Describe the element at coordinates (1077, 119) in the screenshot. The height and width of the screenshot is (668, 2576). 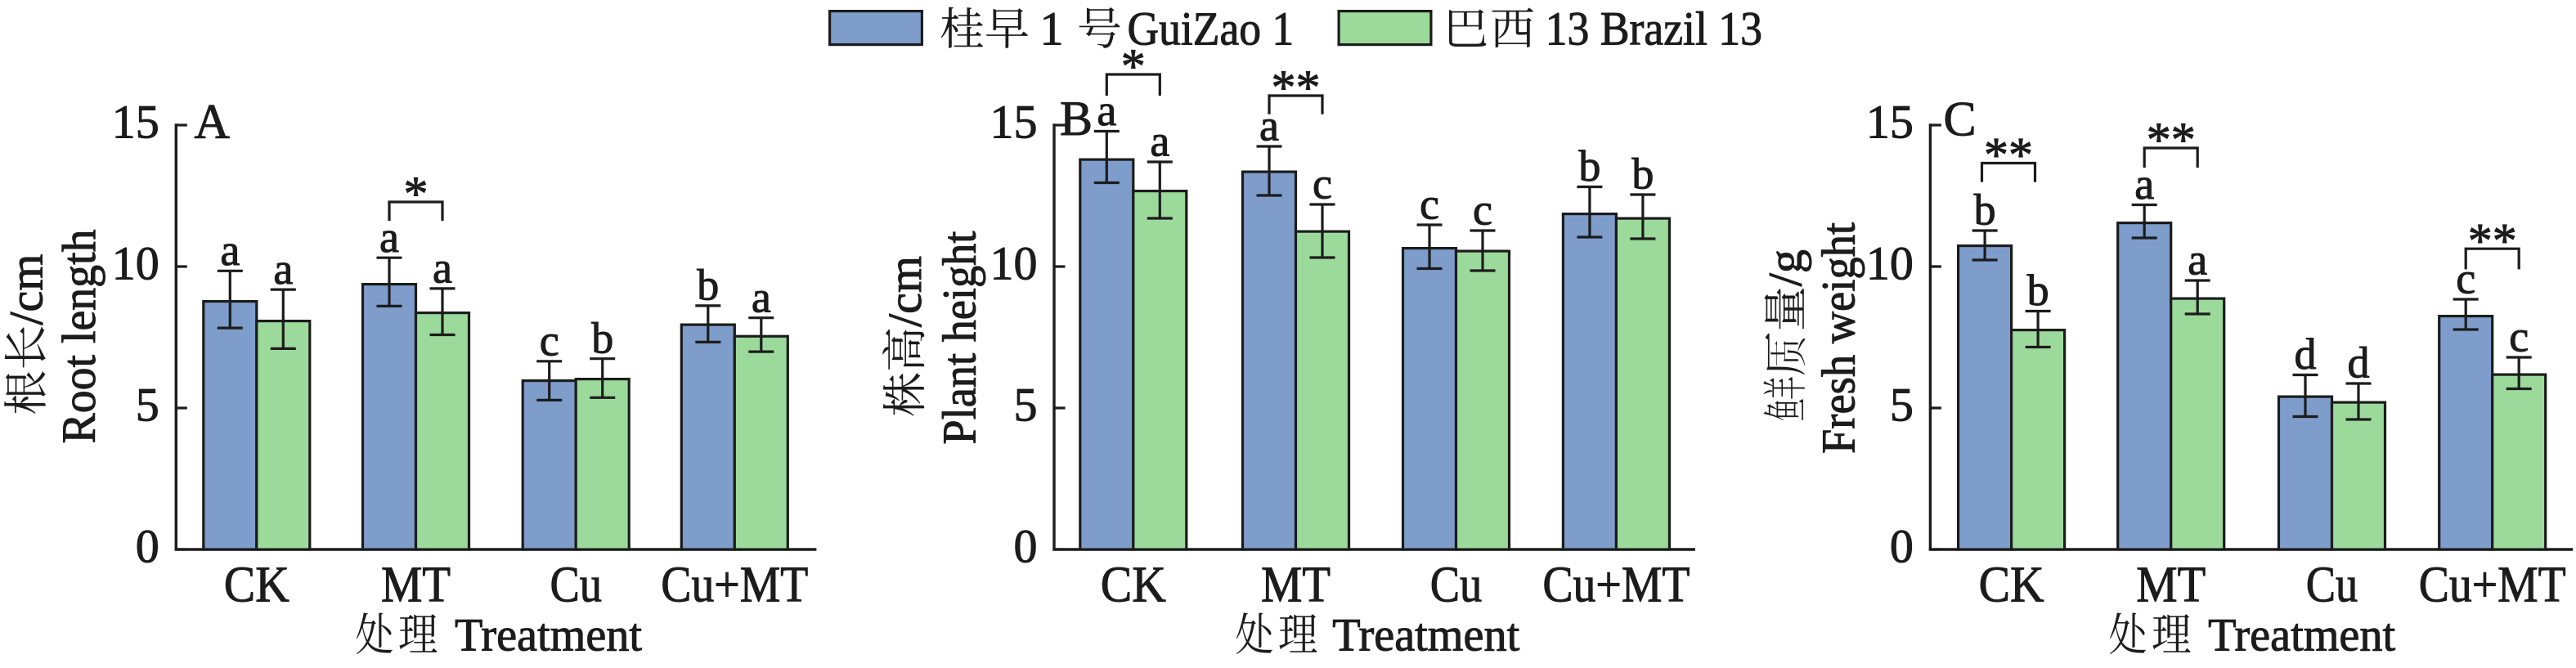
I see `svg-text: B` at that location.